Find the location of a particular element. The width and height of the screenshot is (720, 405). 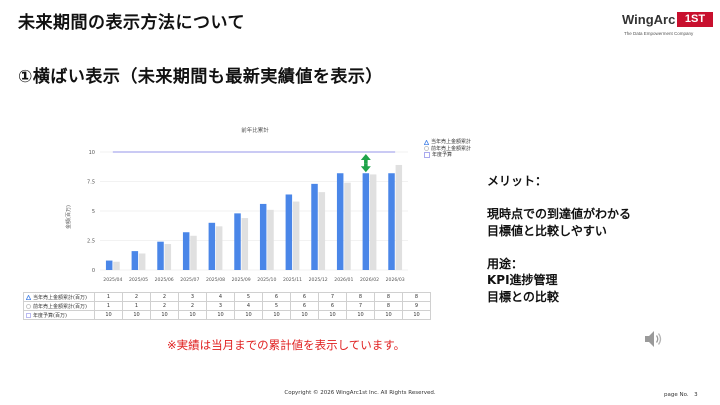

row-label: 年度予算(百万) is located at coordinates (50, 315).